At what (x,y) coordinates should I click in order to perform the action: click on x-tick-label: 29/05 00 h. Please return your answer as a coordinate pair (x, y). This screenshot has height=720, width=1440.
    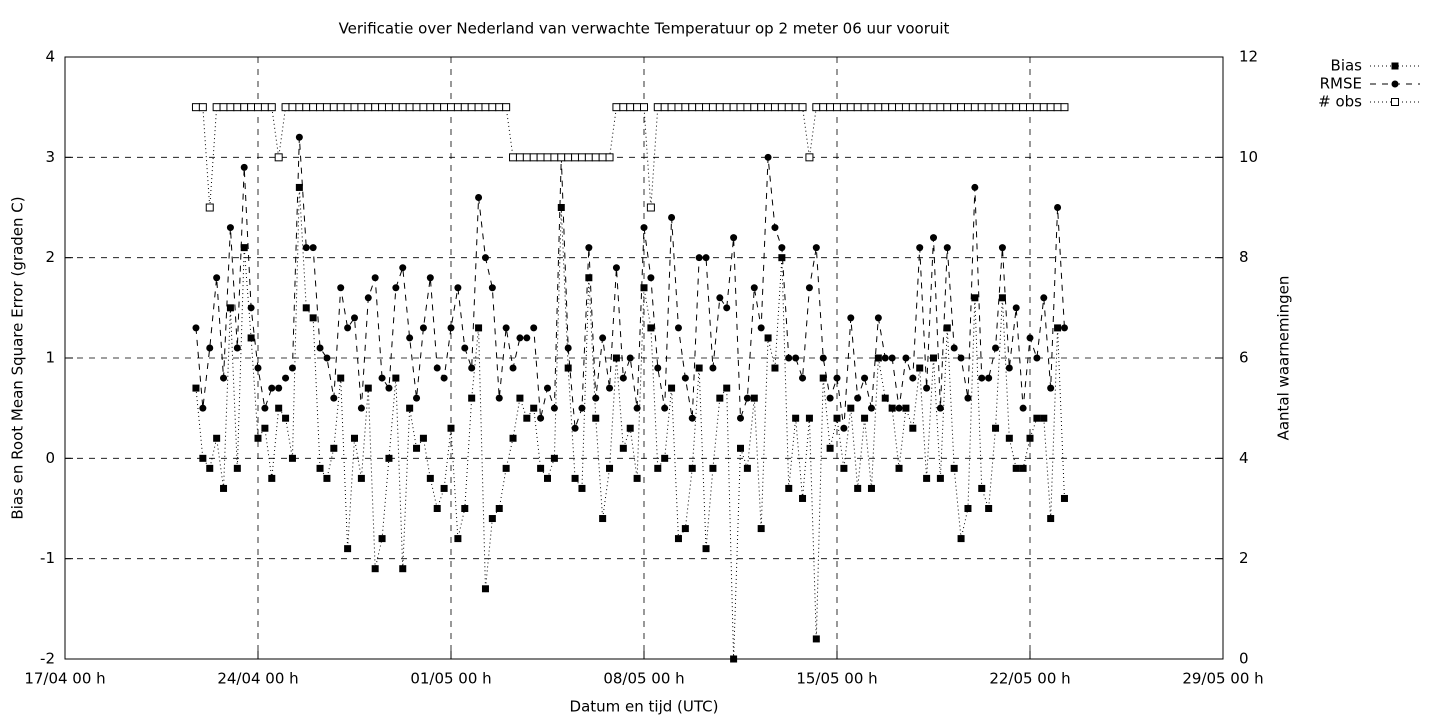
    Looking at the image, I should click on (1222, 679).